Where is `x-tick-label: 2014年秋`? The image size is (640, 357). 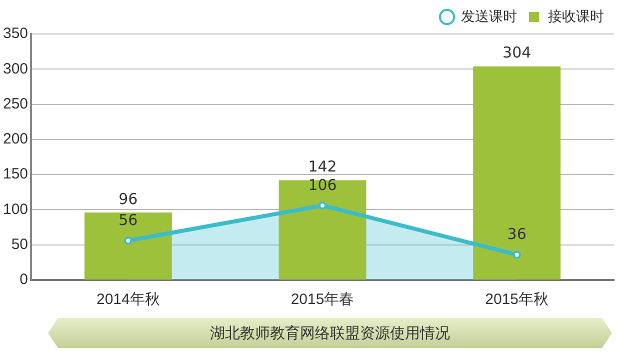 x-tick-label: 2014年秋 is located at coordinates (128, 299).